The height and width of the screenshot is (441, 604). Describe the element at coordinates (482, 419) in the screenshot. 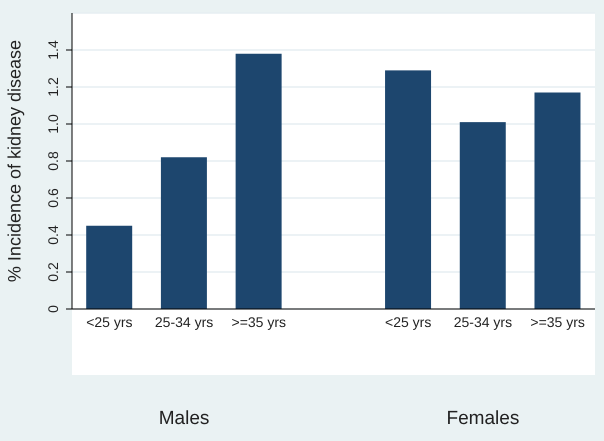

I see `text: Females` at that location.